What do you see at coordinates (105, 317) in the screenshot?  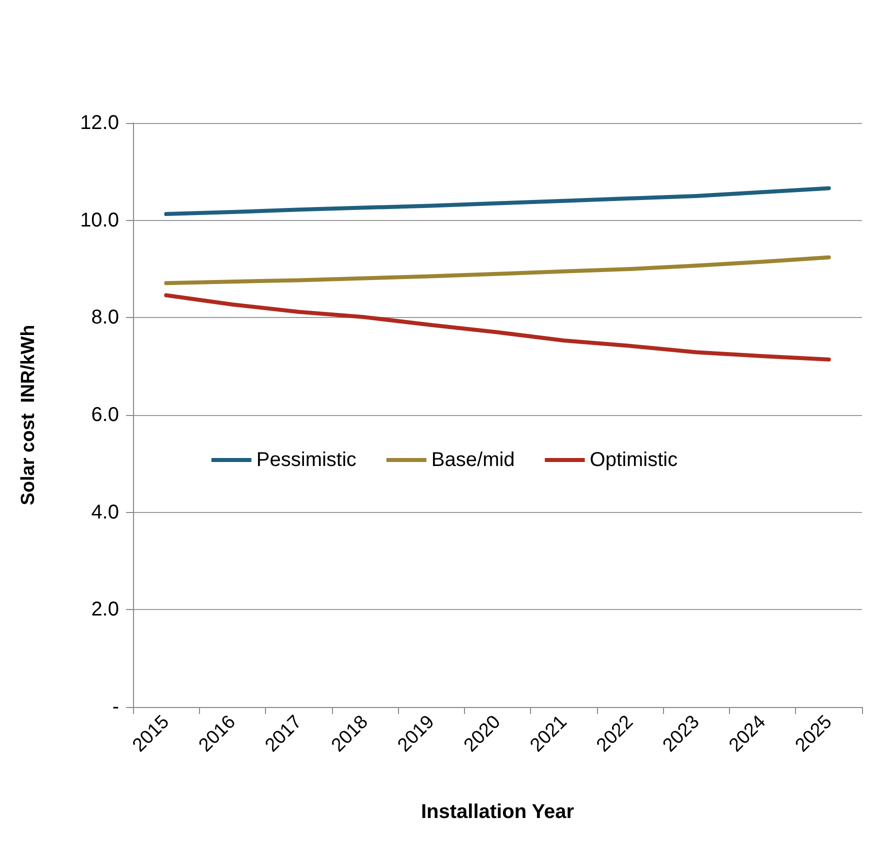 I see `y-tick-label: 8.0` at bounding box center [105, 317].